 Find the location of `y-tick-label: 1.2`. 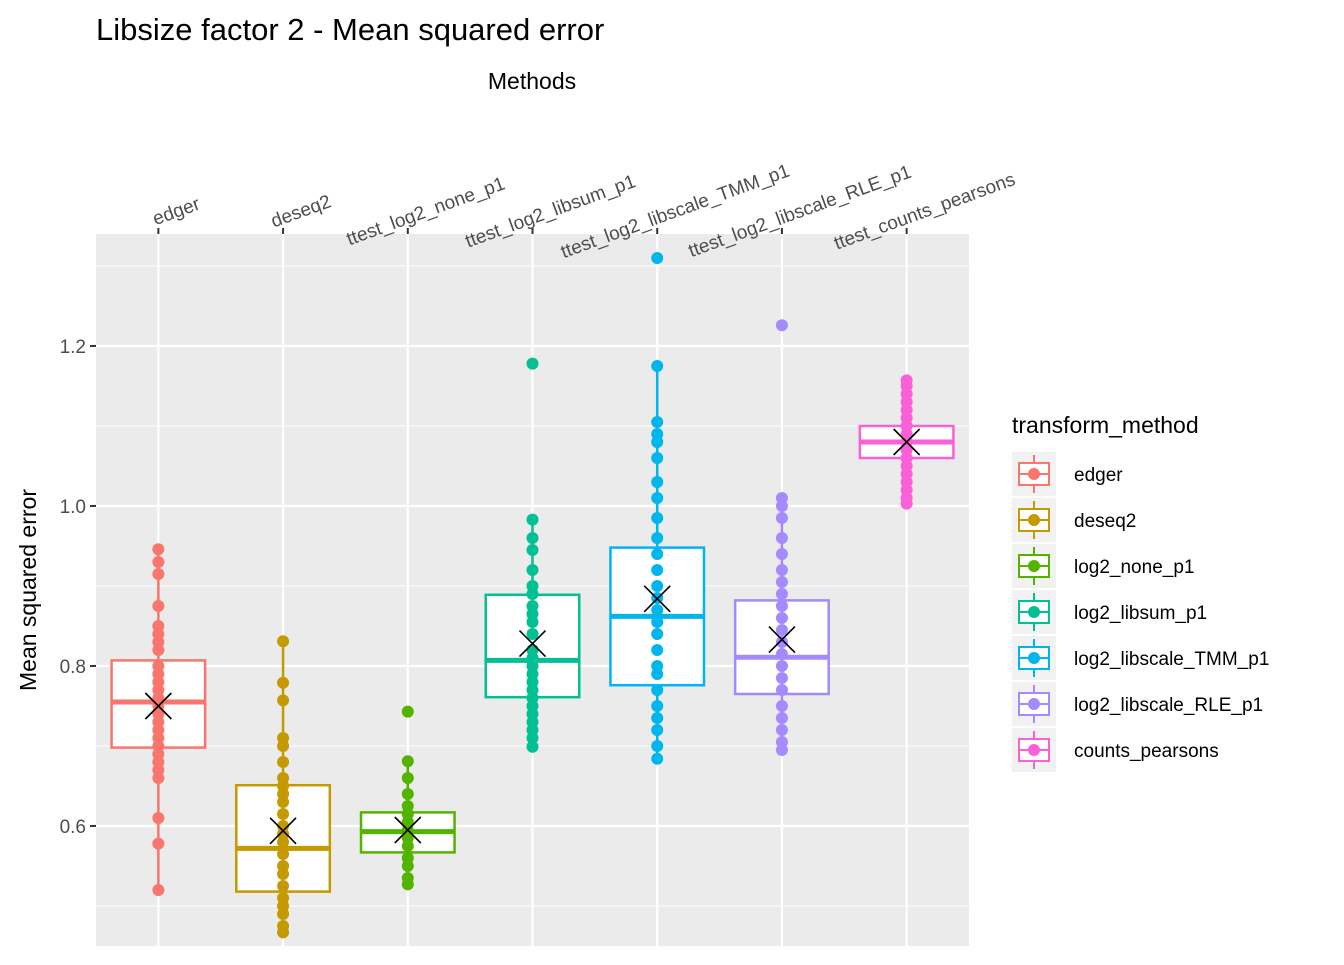

y-tick-label: 1.2 is located at coordinates (73, 347).